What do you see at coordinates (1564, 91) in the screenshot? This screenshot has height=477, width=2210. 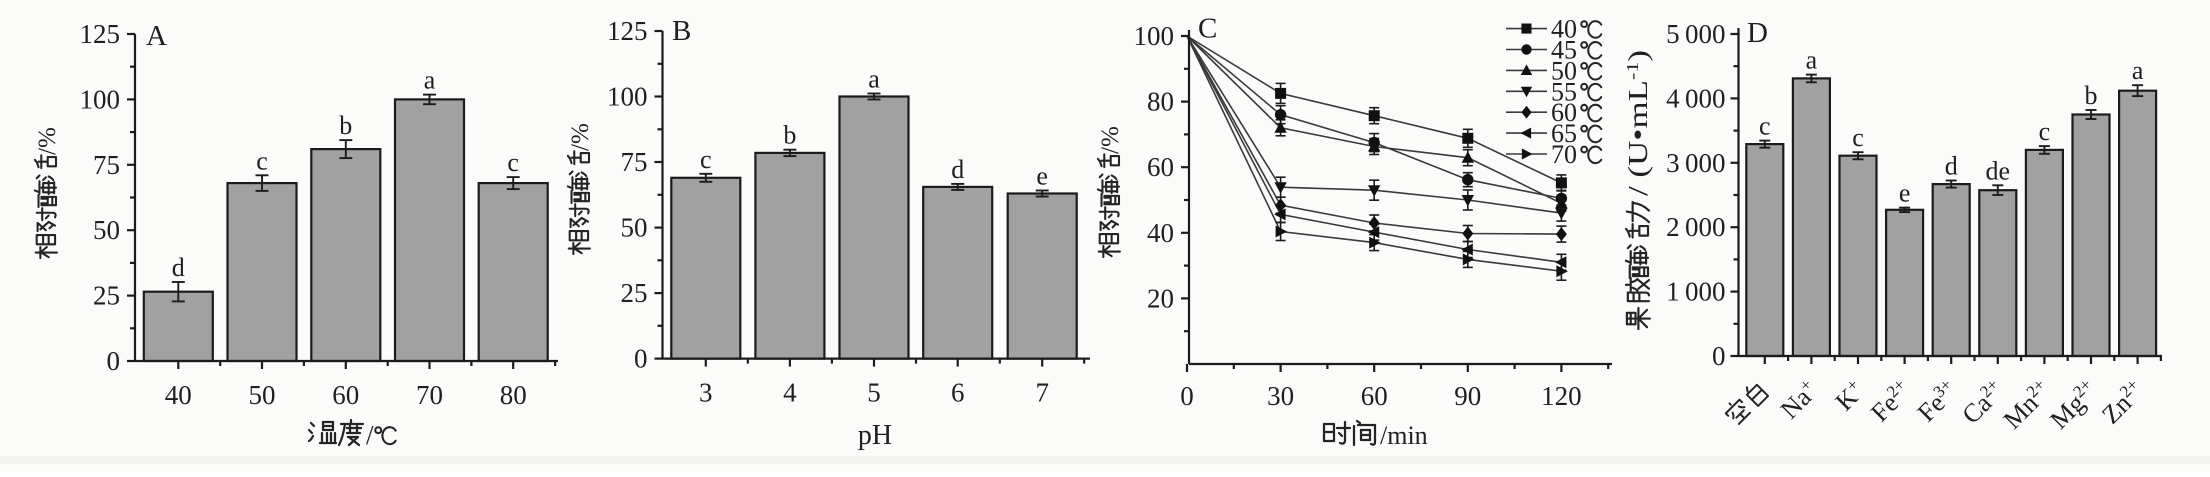 I see `svg-text: 55` at bounding box center [1564, 91].